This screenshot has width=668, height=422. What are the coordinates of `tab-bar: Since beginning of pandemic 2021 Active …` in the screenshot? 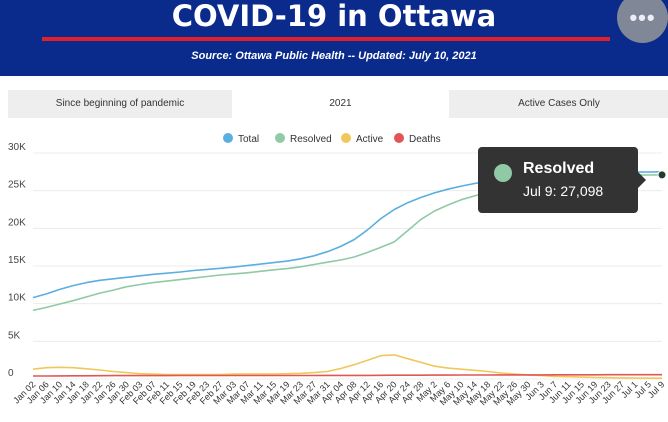 It's located at (338, 104).